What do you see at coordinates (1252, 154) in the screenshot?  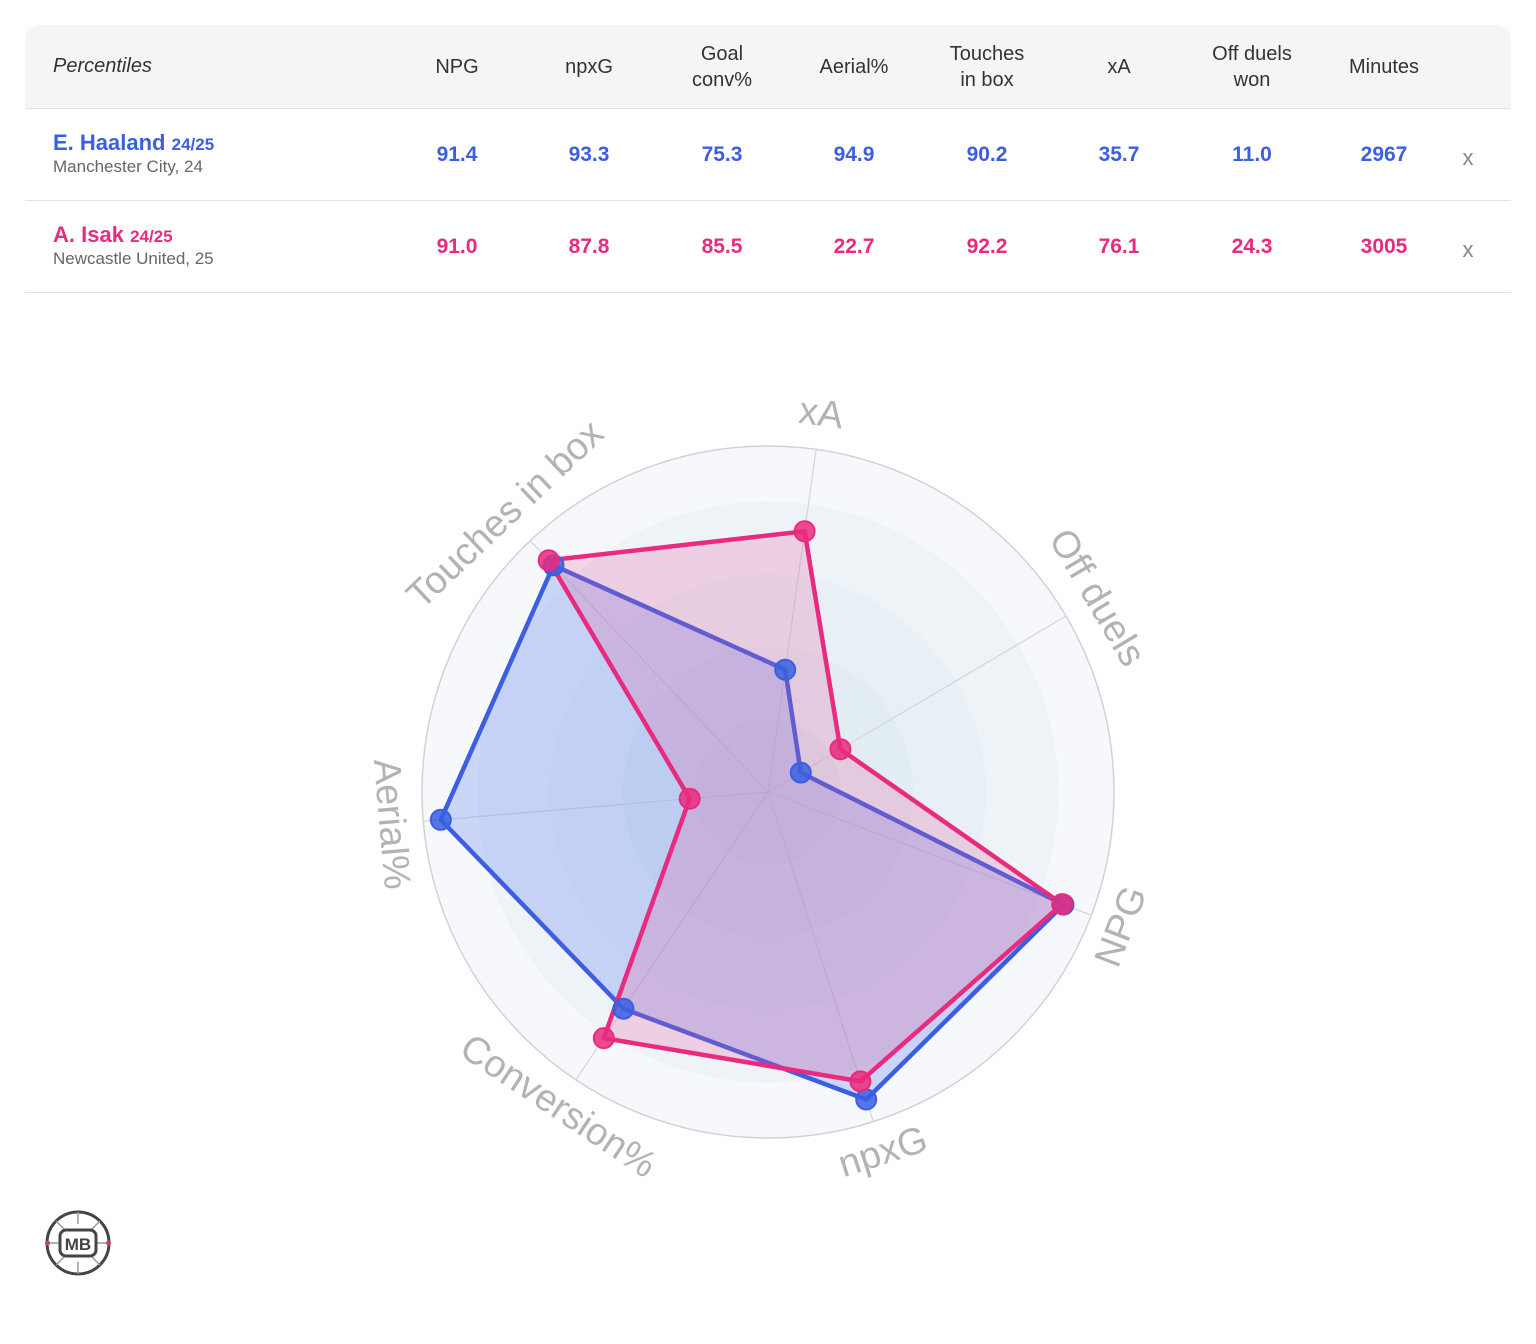 I see `value-cell: 11.0` at bounding box center [1252, 154].